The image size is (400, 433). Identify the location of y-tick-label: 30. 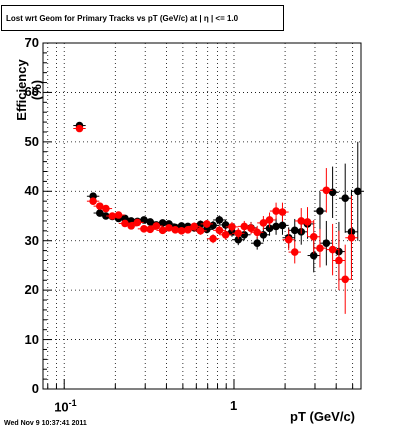
(31, 240).